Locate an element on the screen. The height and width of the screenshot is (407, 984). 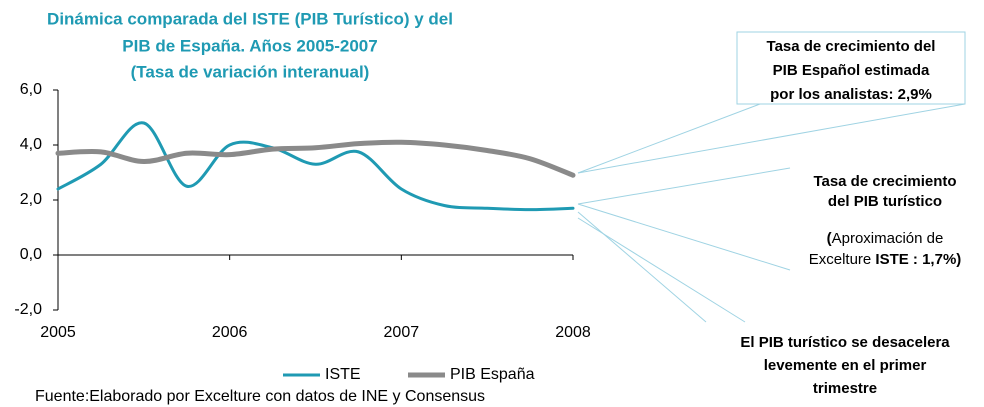
annotation-run: del PIB turístico is located at coordinates (885, 201).